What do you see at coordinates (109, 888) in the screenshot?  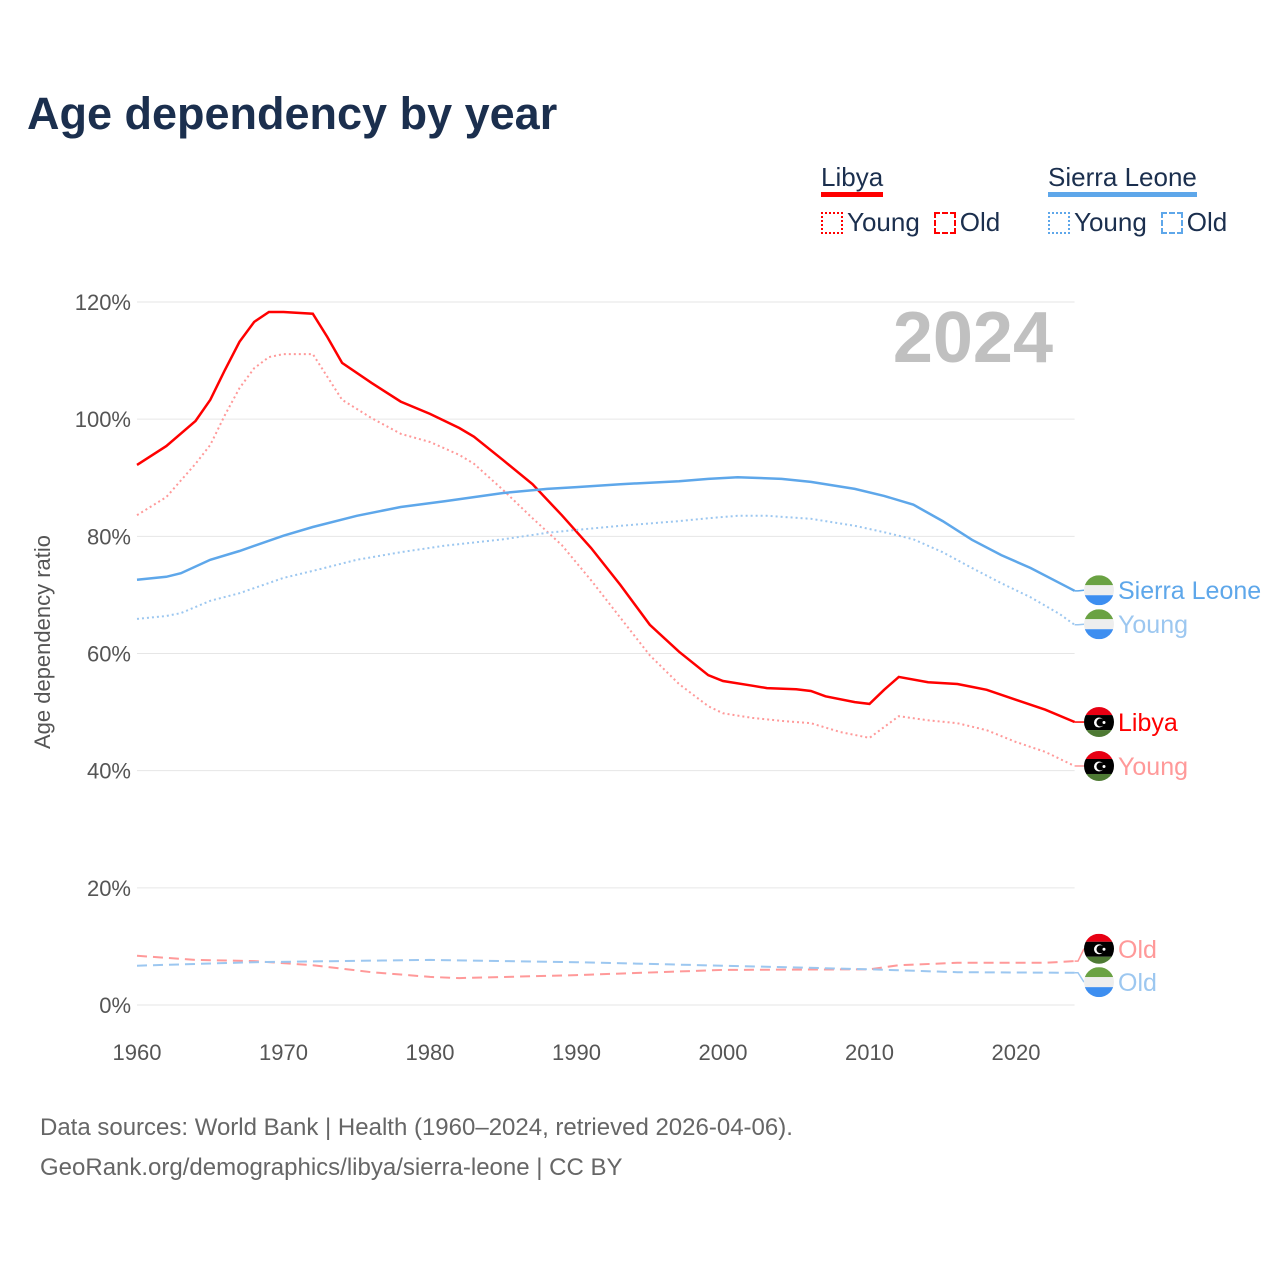 I see `y-tick-label: 20%` at bounding box center [109, 888].